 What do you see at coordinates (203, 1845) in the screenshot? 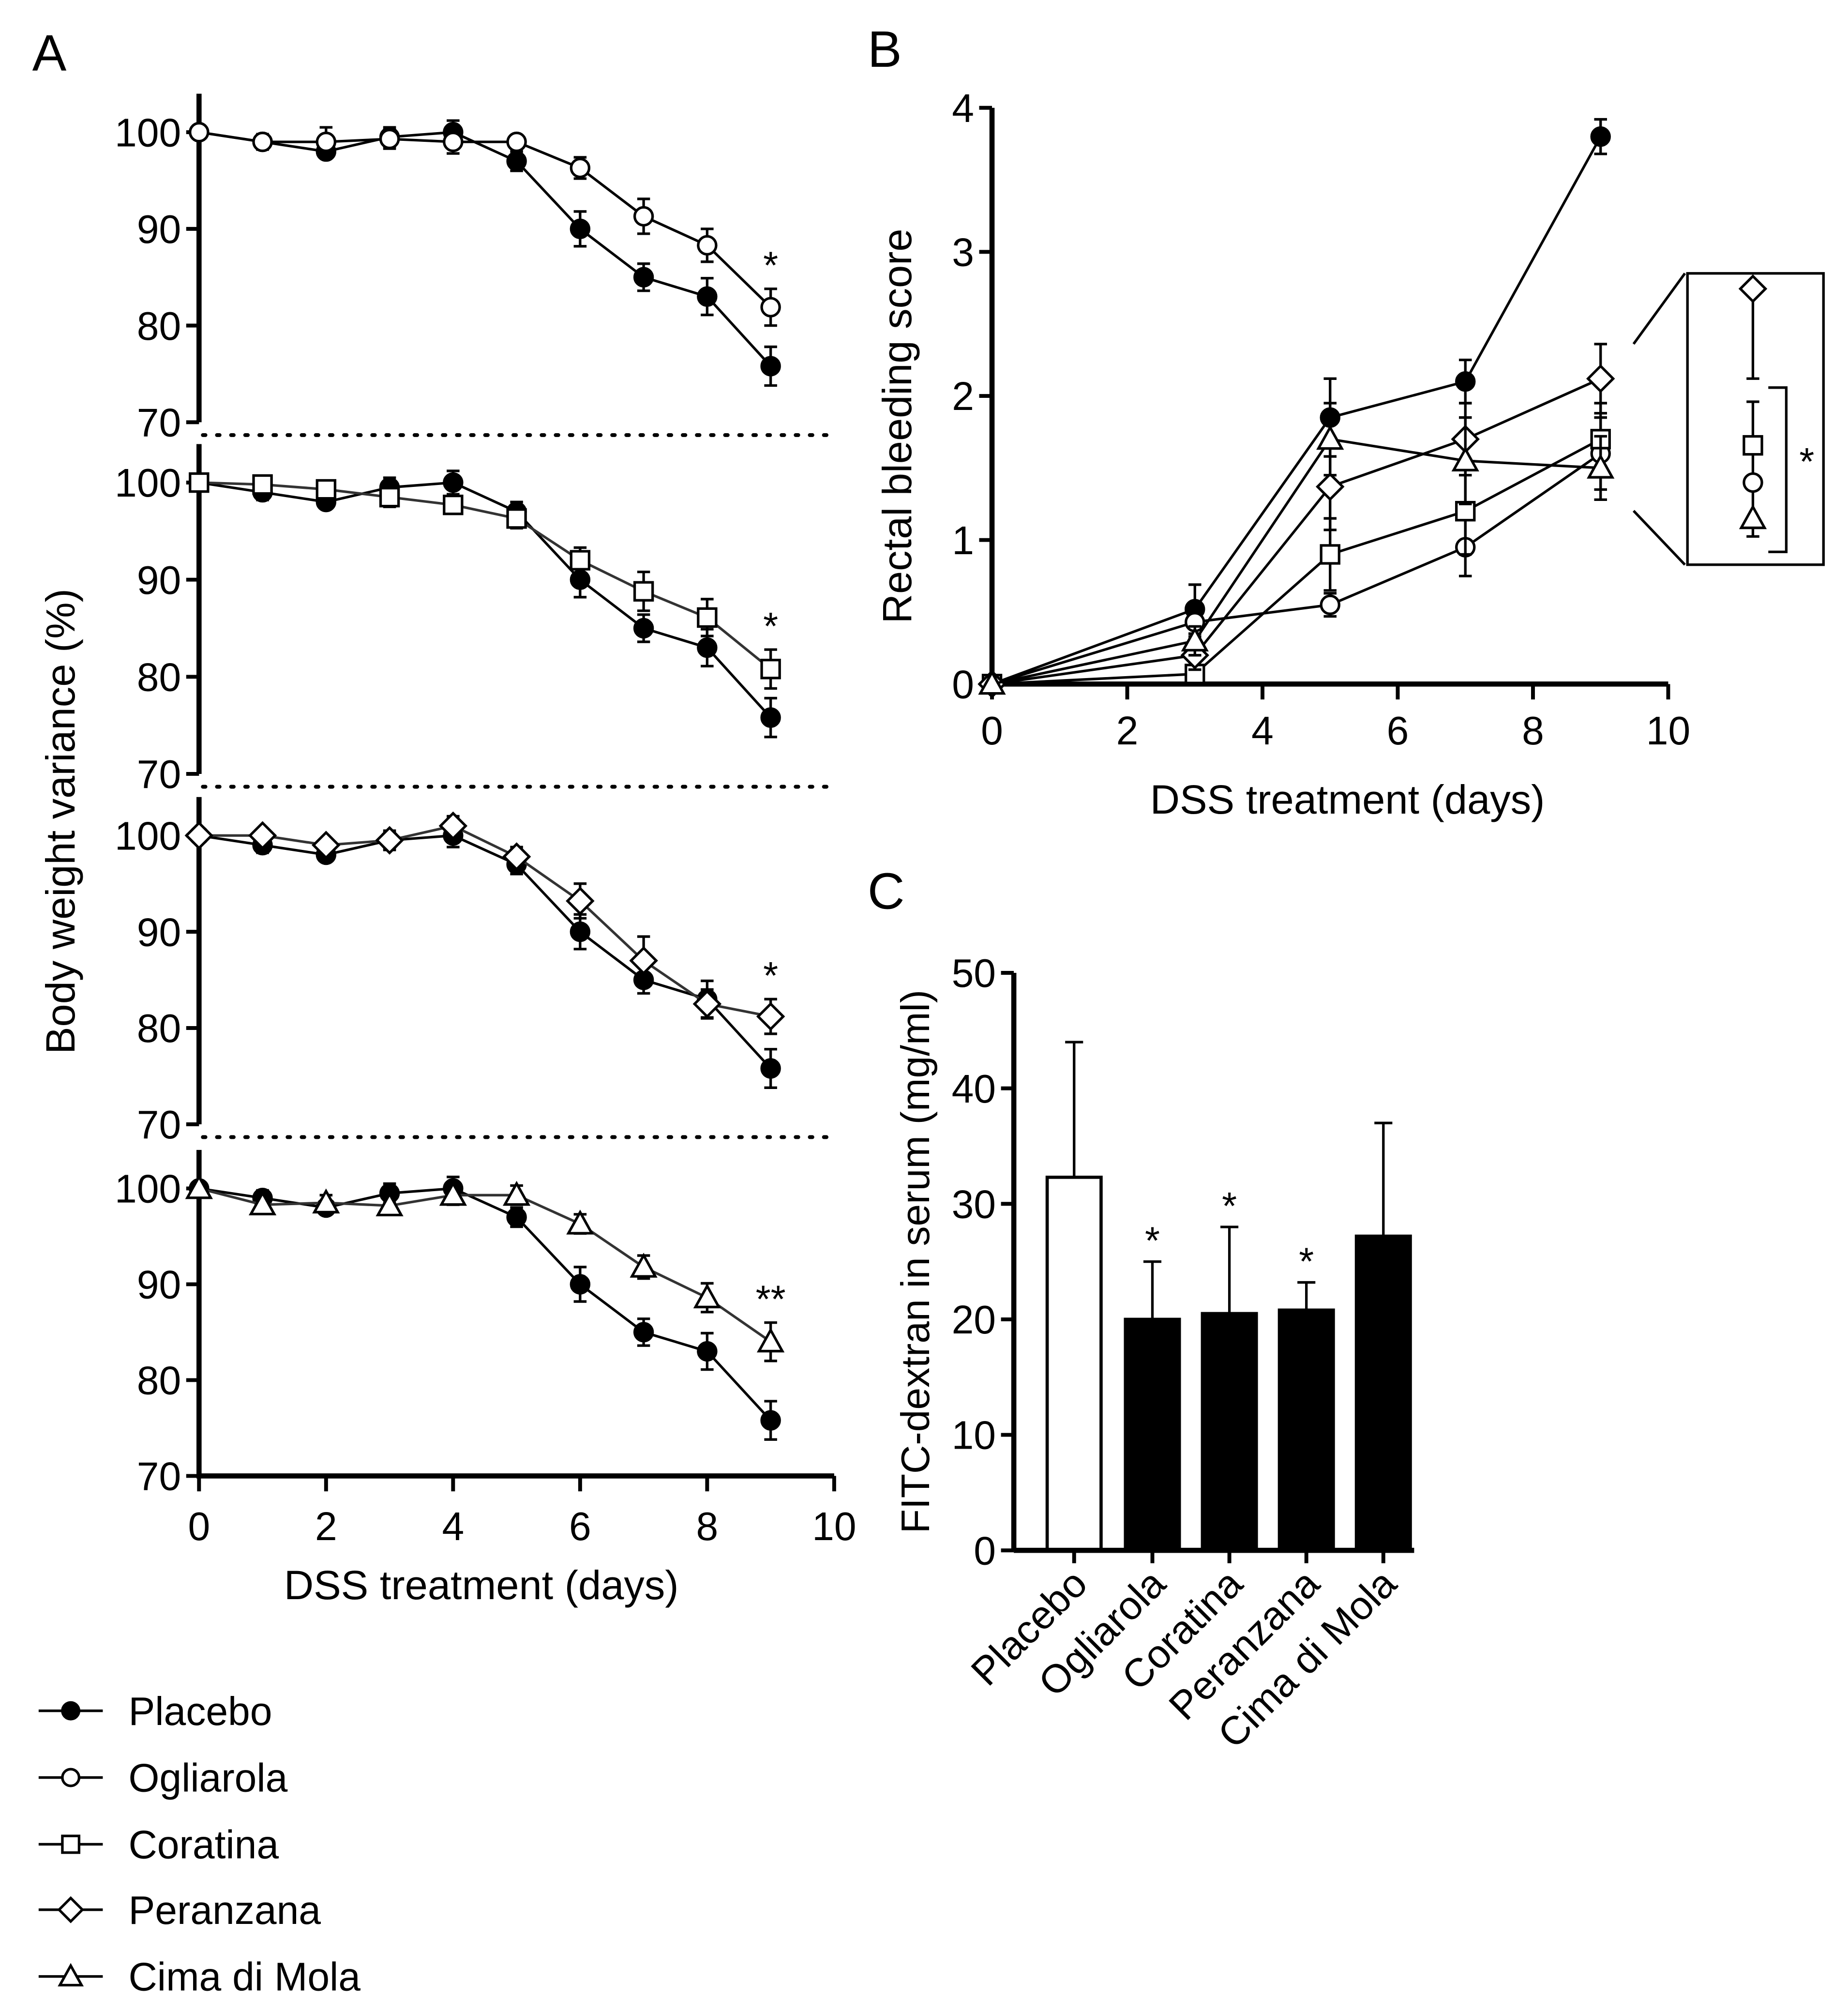
I see `legend-label: Coratina` at bounding box center [203, 1845].